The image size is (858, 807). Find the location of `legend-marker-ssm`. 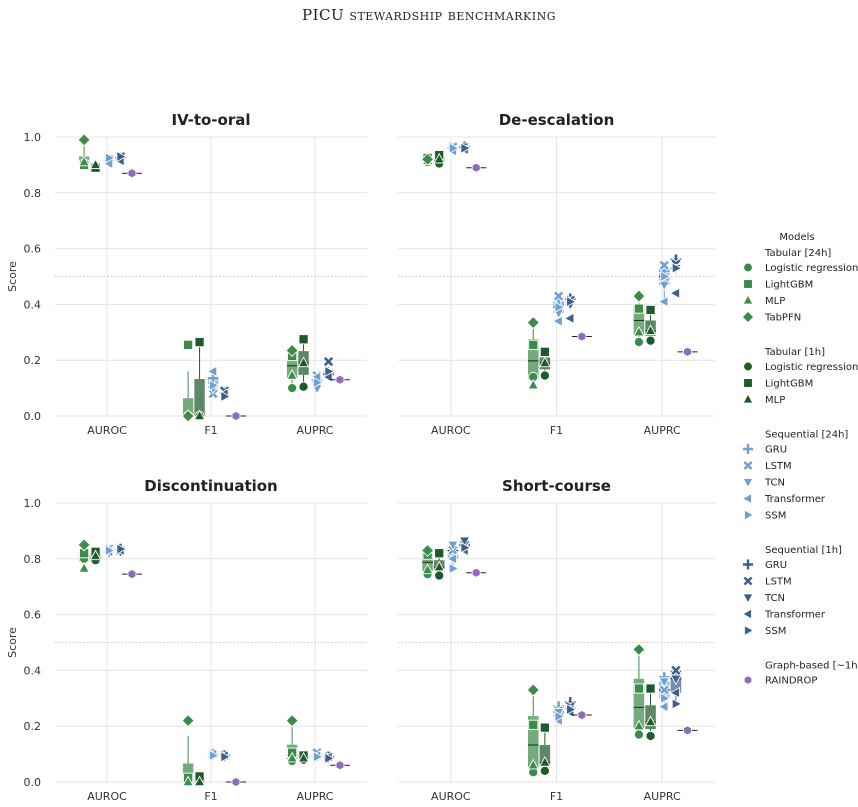

legend-marker-ssm is located at coordinates (749, 630).